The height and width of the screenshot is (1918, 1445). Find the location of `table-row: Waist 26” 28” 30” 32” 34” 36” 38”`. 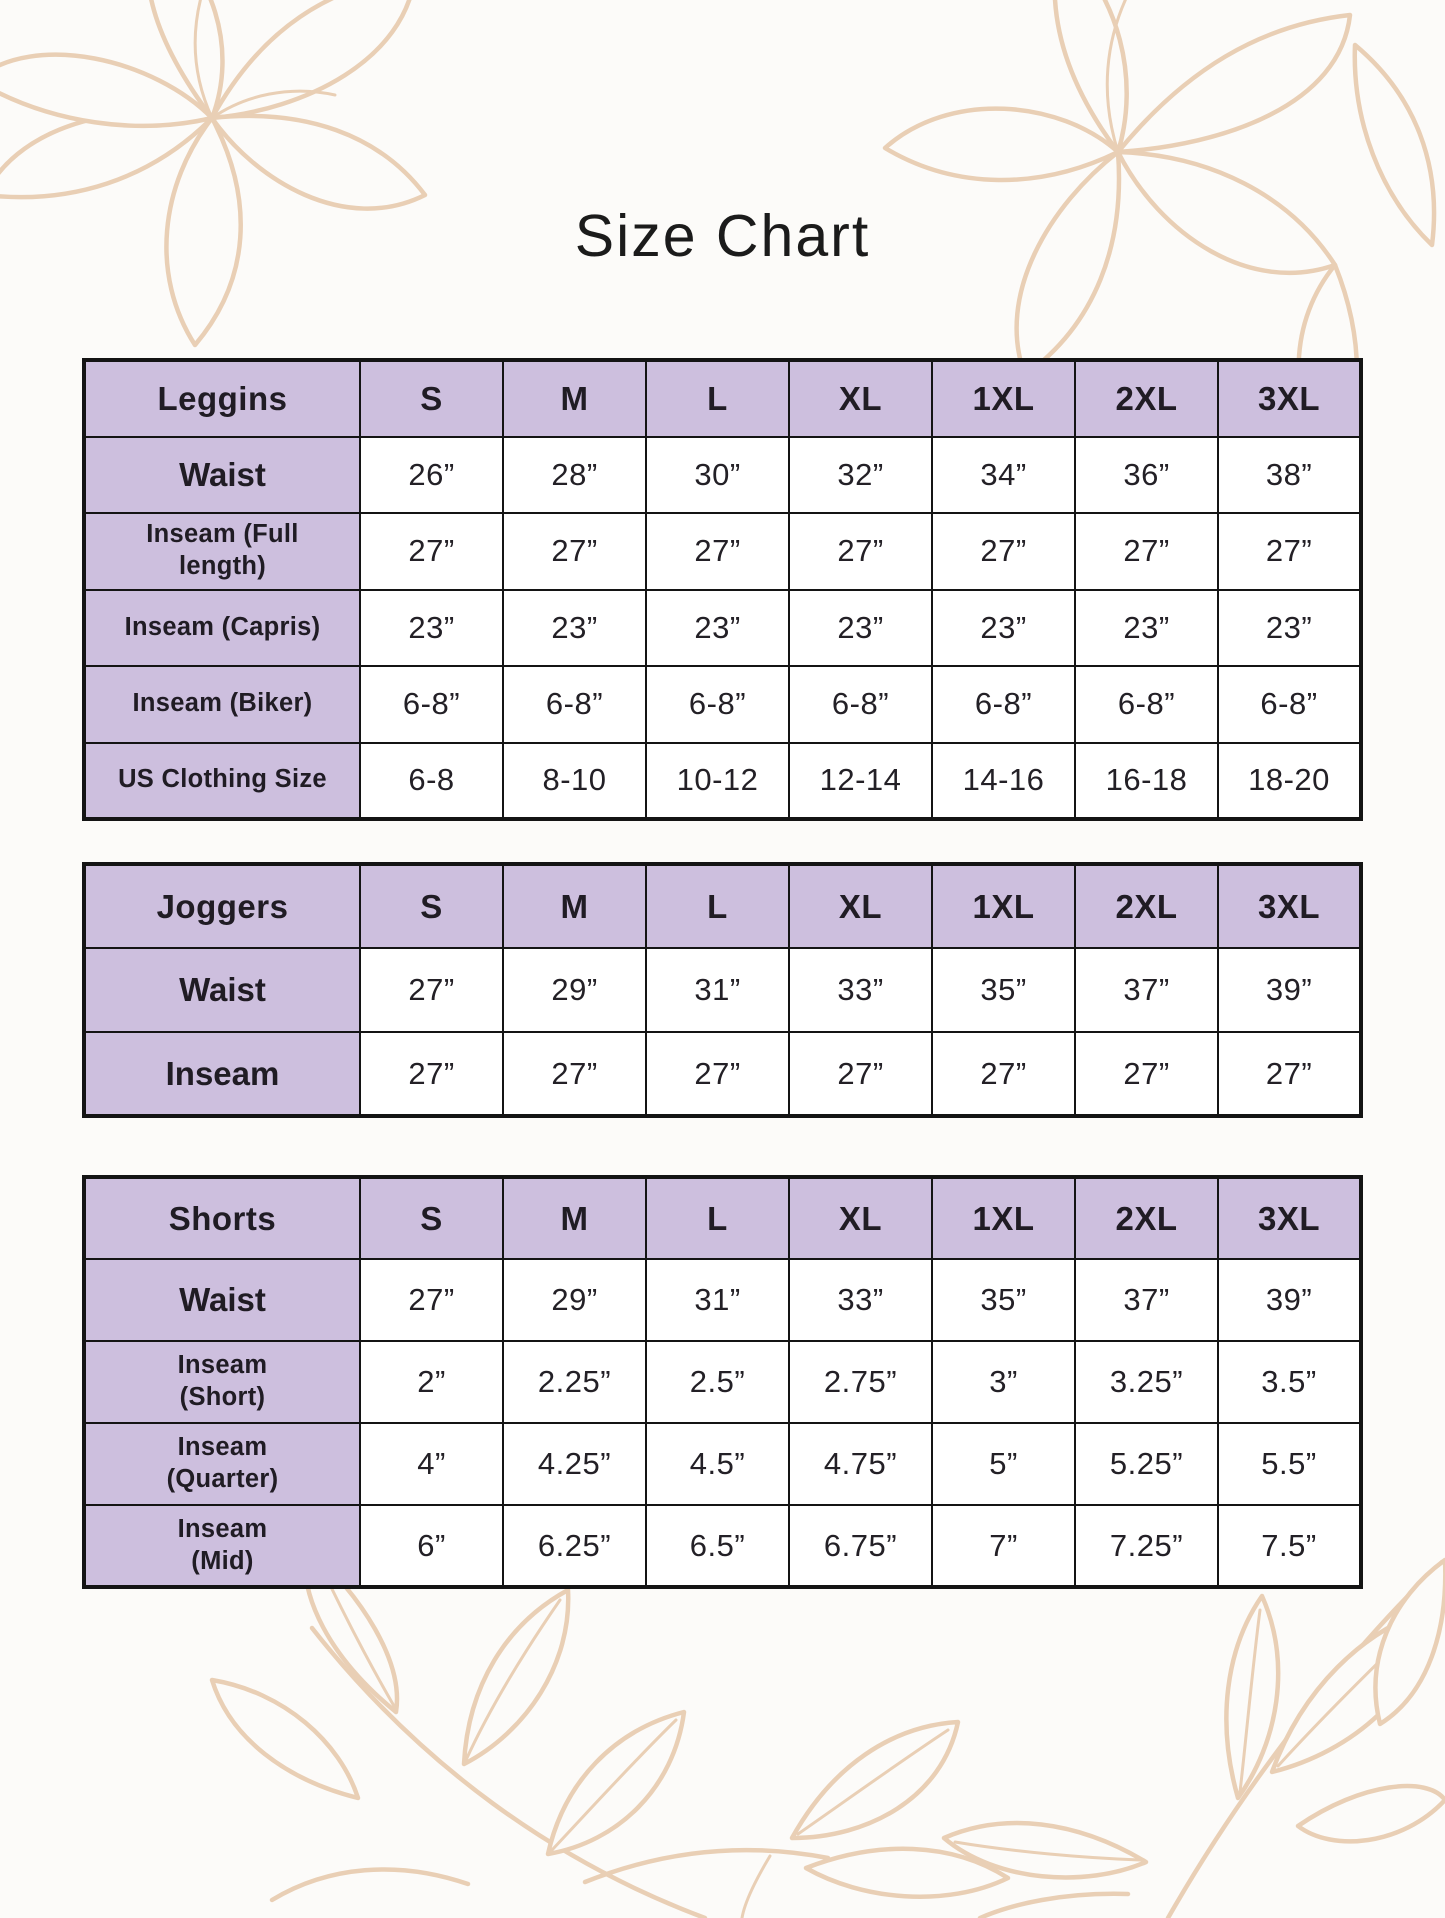

table-row: Waist 26” 28” 30” 32” 34” 36” 38” is located at coordinates (722, 474).